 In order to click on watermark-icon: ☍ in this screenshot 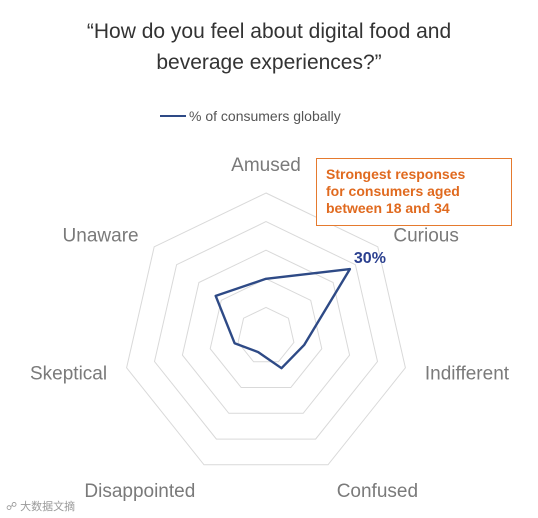, I will do `click(12, 506)`.